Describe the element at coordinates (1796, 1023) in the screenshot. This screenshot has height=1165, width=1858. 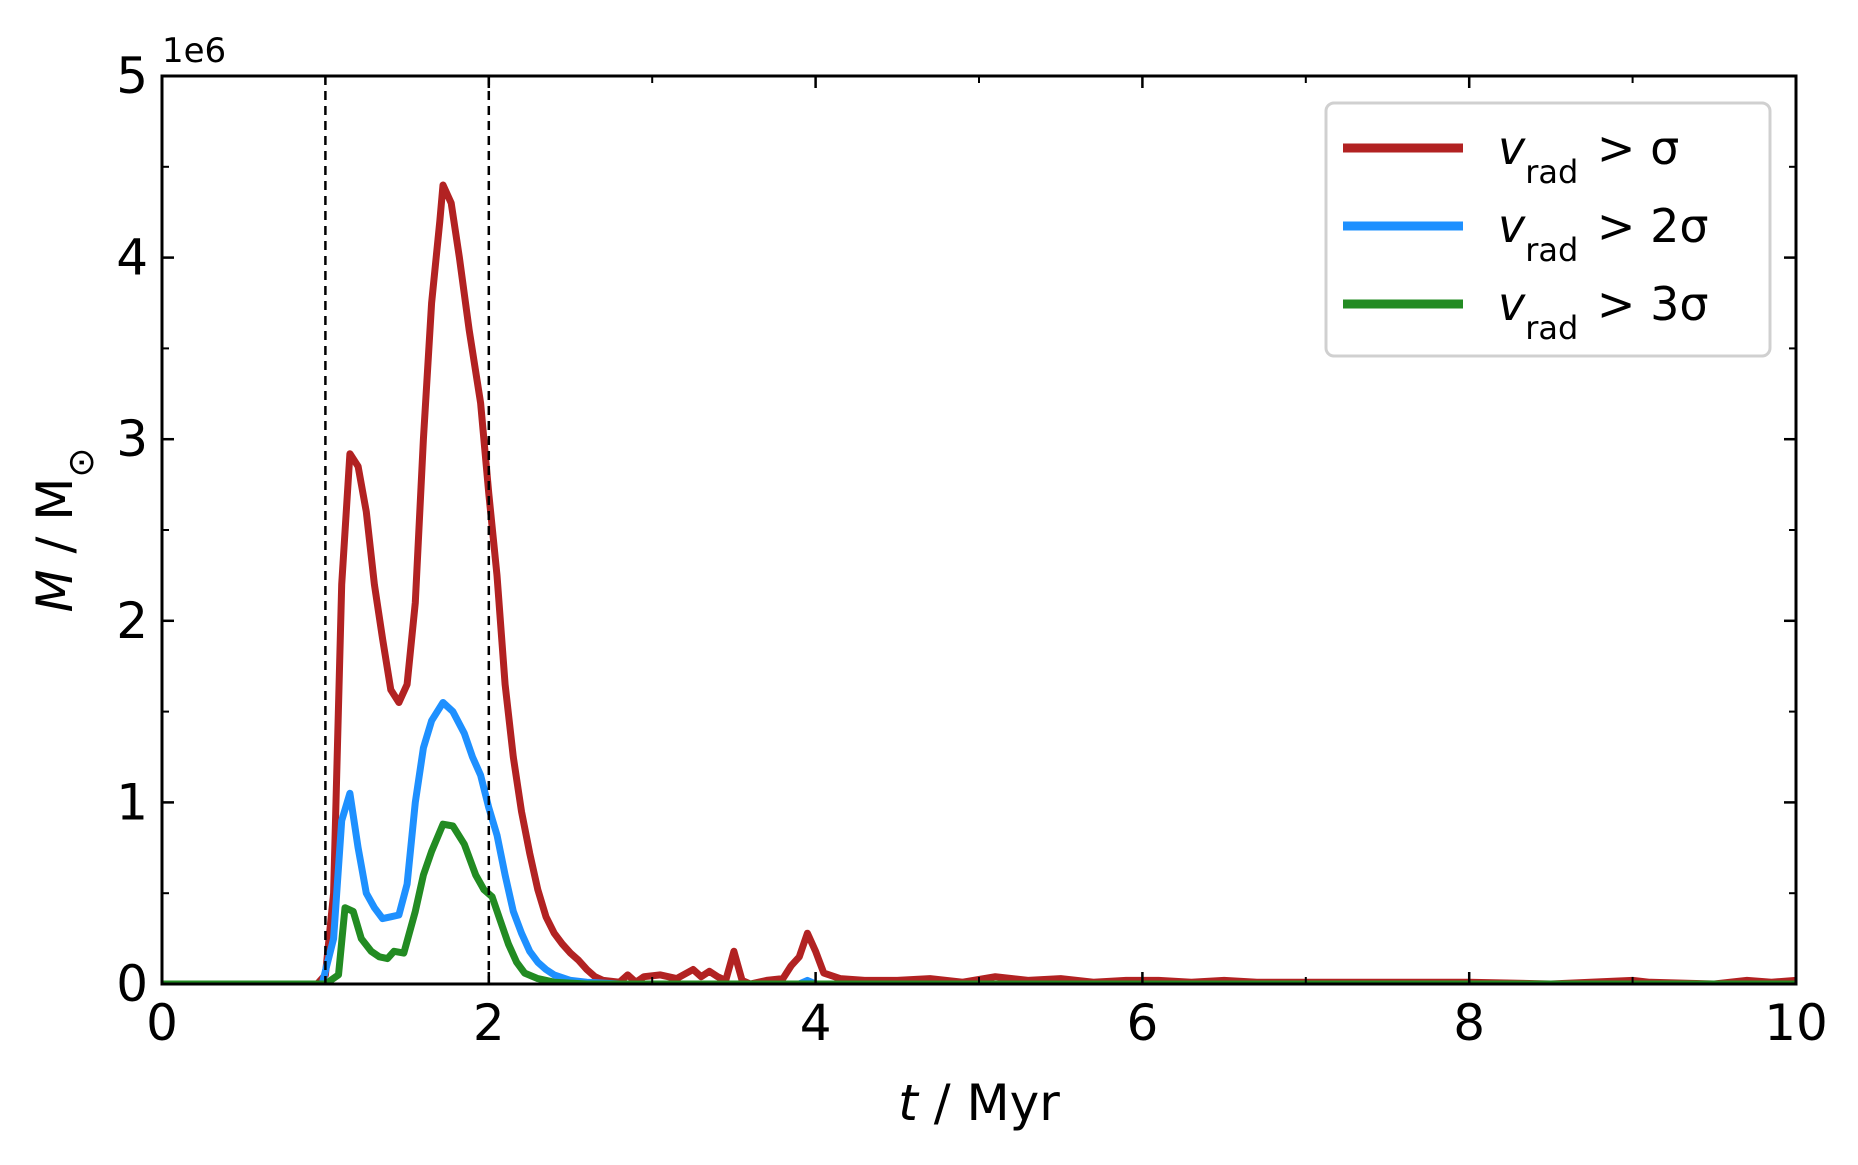
I see `x-tick-label: 10` at that location.